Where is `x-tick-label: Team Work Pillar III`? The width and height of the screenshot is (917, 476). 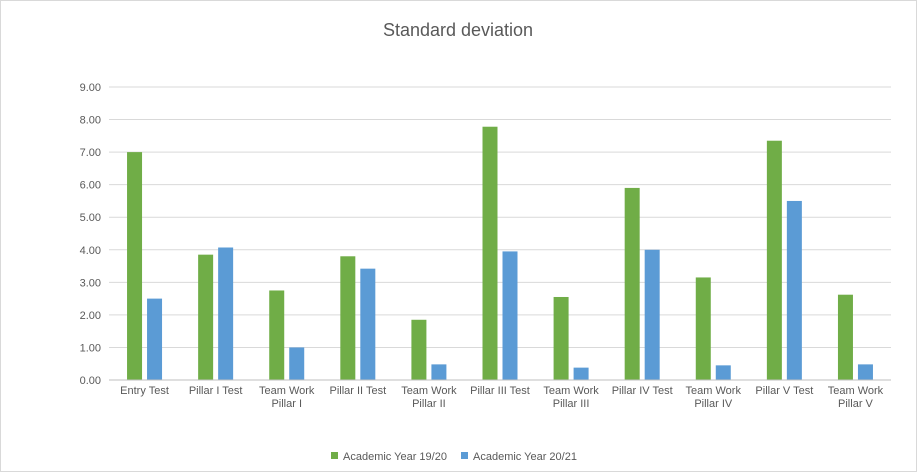
x-tick-label: Team Work Pillar III is located at coordinates (571, 397).